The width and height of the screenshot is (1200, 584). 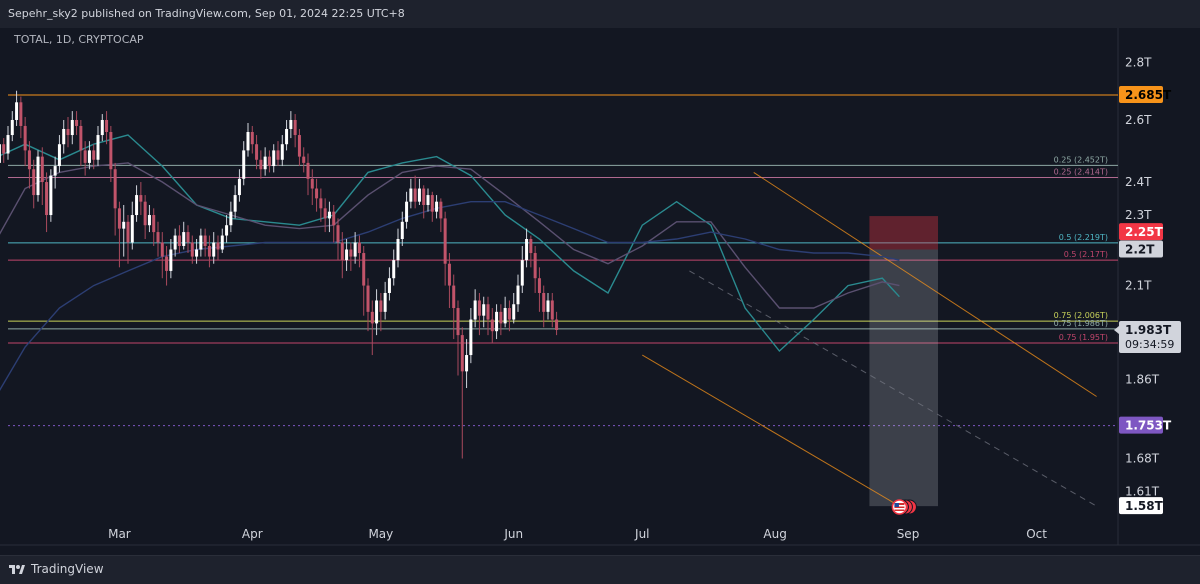 What do you see at coordinates (1142, 492) in the screenshot?
I see `y-tick-label: 1.61T` at bounding box center [1142, 492].